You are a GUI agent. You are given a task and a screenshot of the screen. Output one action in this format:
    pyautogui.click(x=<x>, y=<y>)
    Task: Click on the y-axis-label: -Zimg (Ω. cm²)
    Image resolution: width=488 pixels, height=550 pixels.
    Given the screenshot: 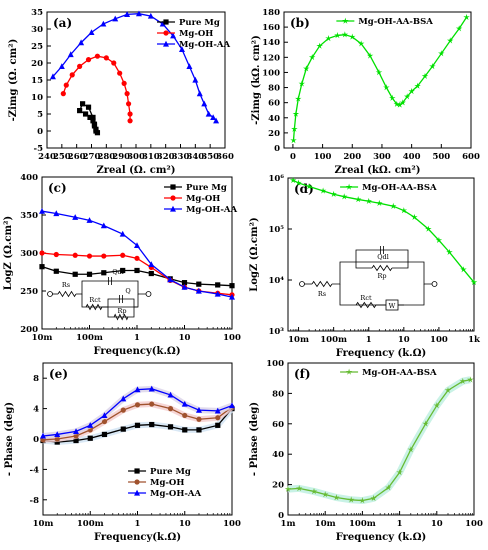 What is the action you would take?
    pyautogui.click(x=13, y=80)
    